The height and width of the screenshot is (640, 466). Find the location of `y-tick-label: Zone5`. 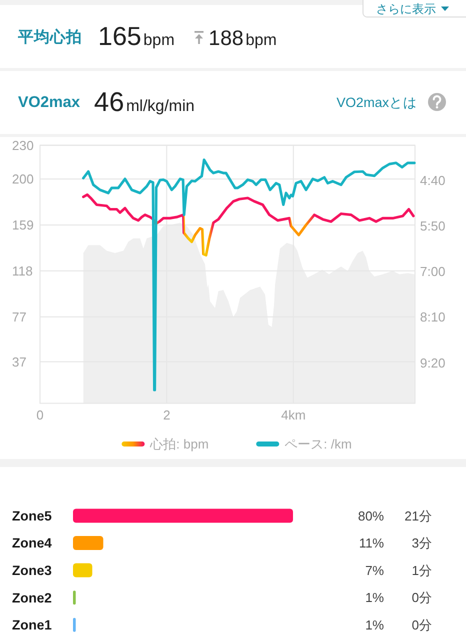

y-tick-label: Zone5 is located at coordinates (32, 516).